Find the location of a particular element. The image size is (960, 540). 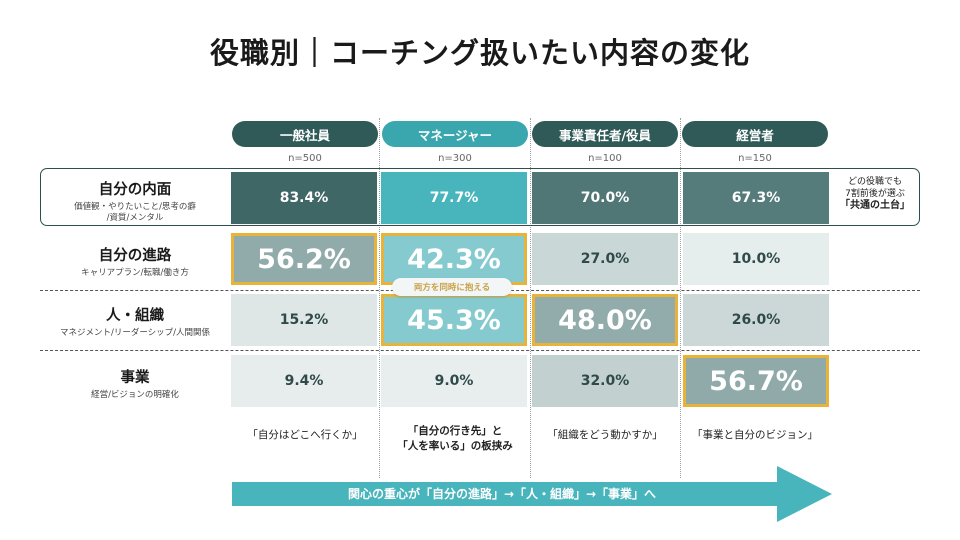

column-header-ceo: 経営者 is located at coordinates (755, 134).